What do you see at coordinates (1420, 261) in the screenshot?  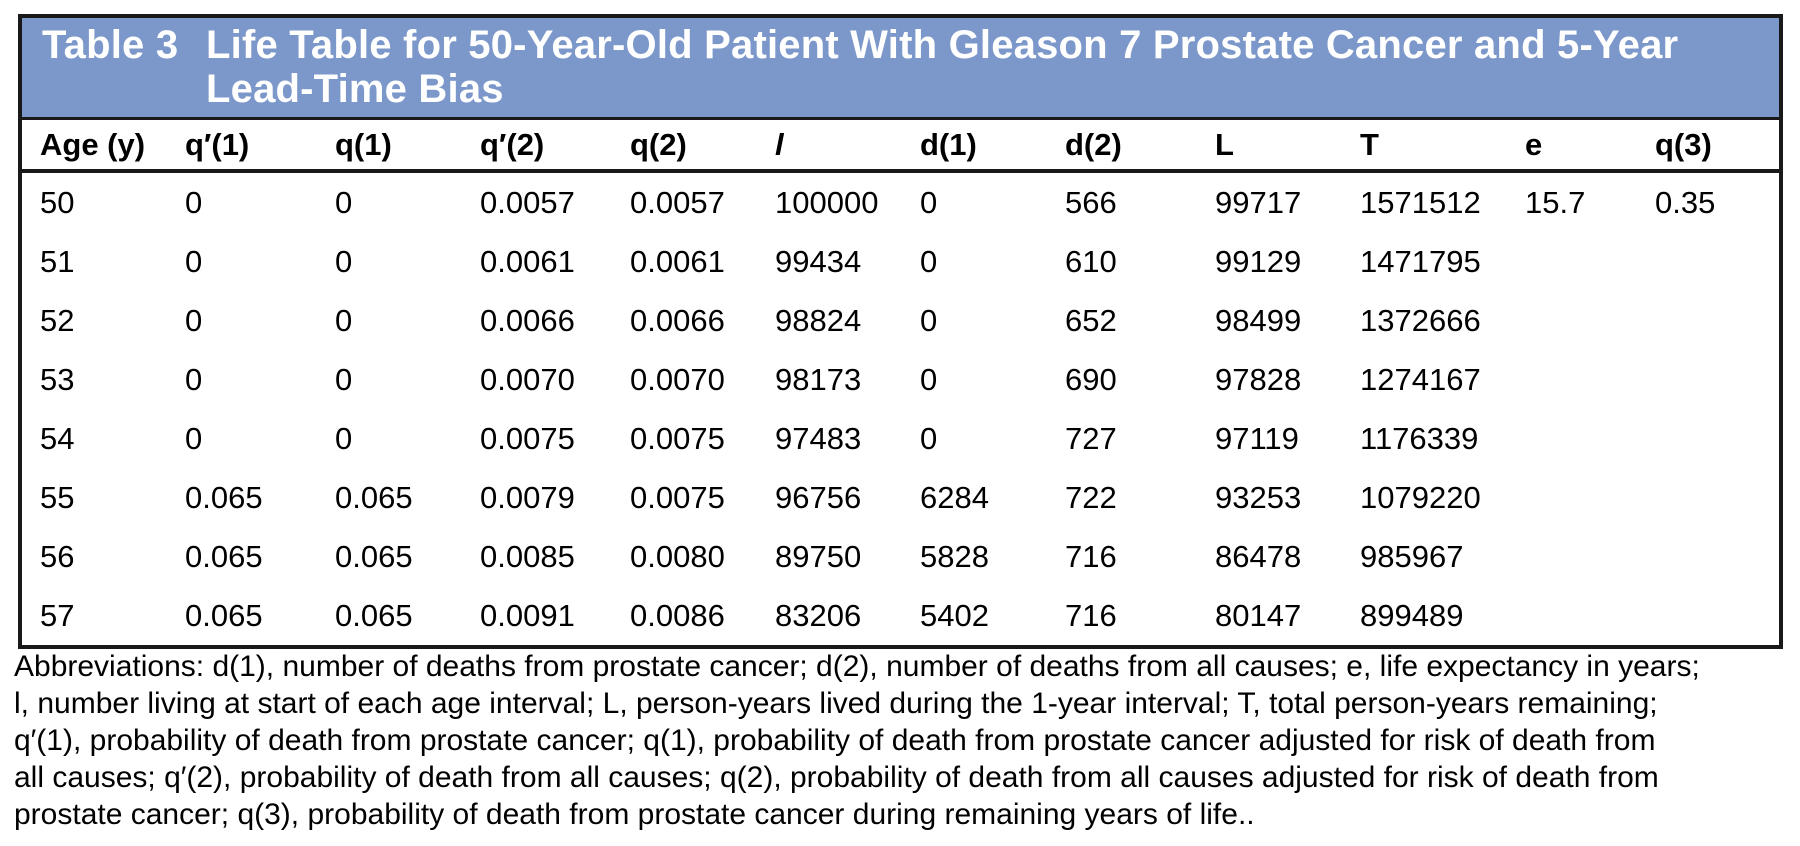 I see `table-cell: 1471795` at bounding box center [1420, 261].